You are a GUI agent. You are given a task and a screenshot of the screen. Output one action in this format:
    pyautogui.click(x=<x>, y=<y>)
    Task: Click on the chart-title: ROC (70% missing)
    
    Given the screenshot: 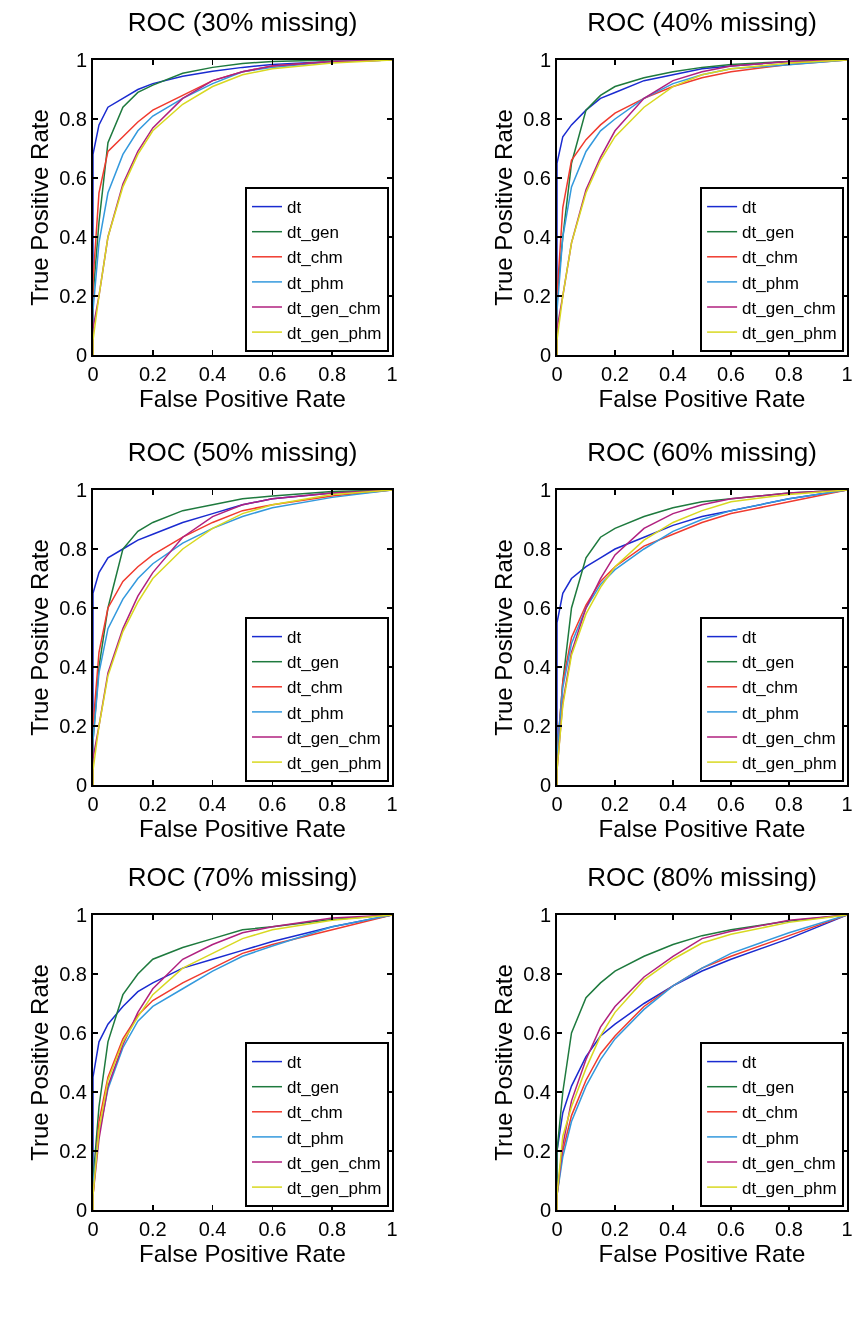 What is the action you would take?
    pyautogui.click(x=242, y=877)
    